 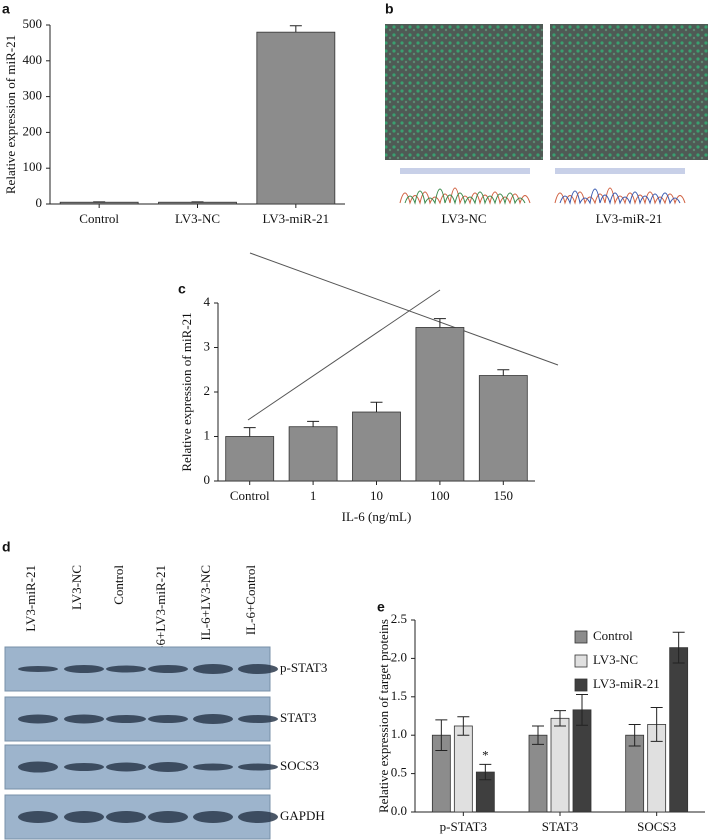 I want to click on x-tick-label: 150, so click(x=504, y=495).